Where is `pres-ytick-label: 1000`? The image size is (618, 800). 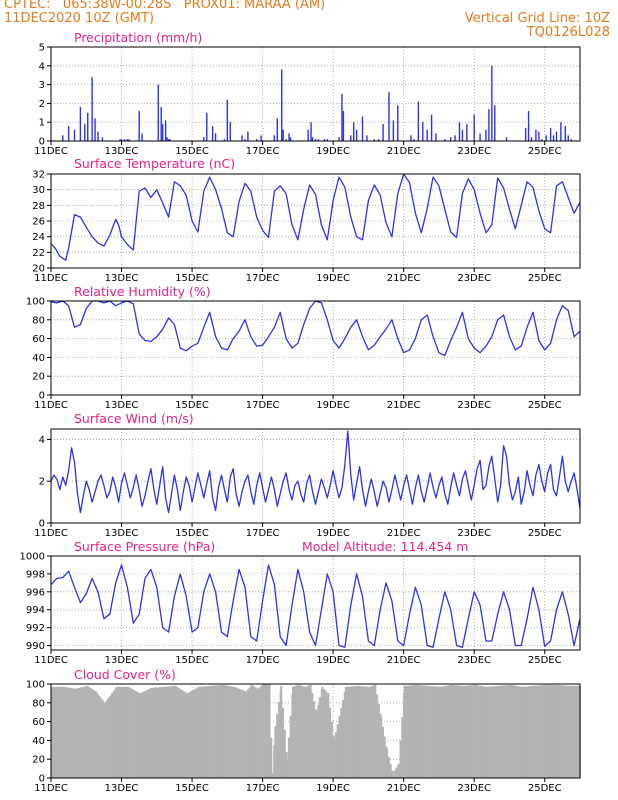 pres-ytick-label: 1000 is located at coordinates (32, 557).